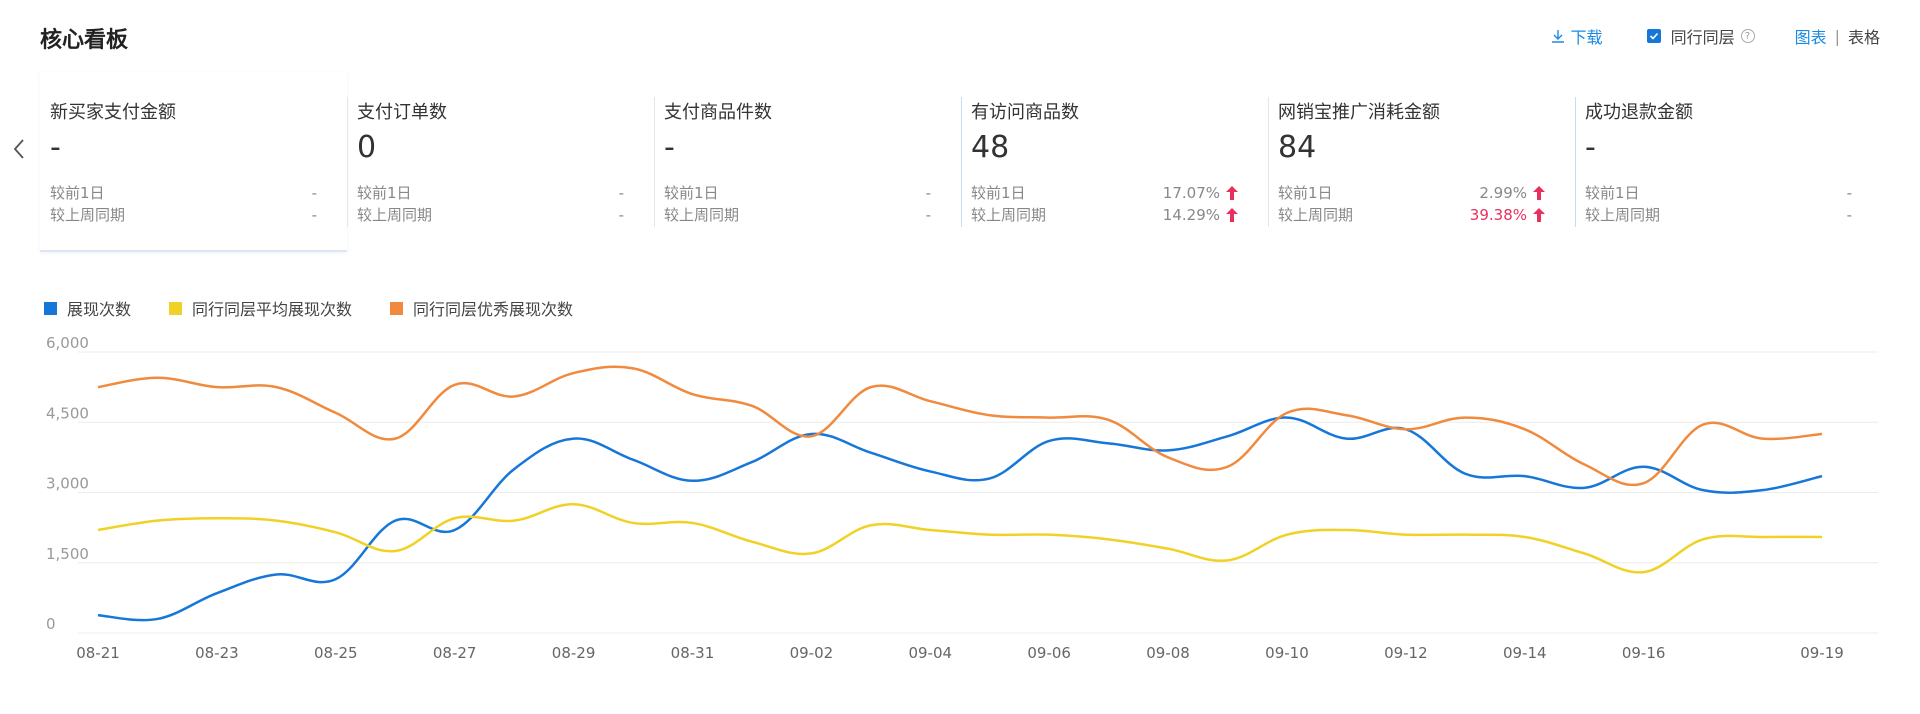 The image size is (1920, 714). Describe the element at coordinates (1049, 653) in the screenshot. I see `x-tick-label: 09-06` at that location.